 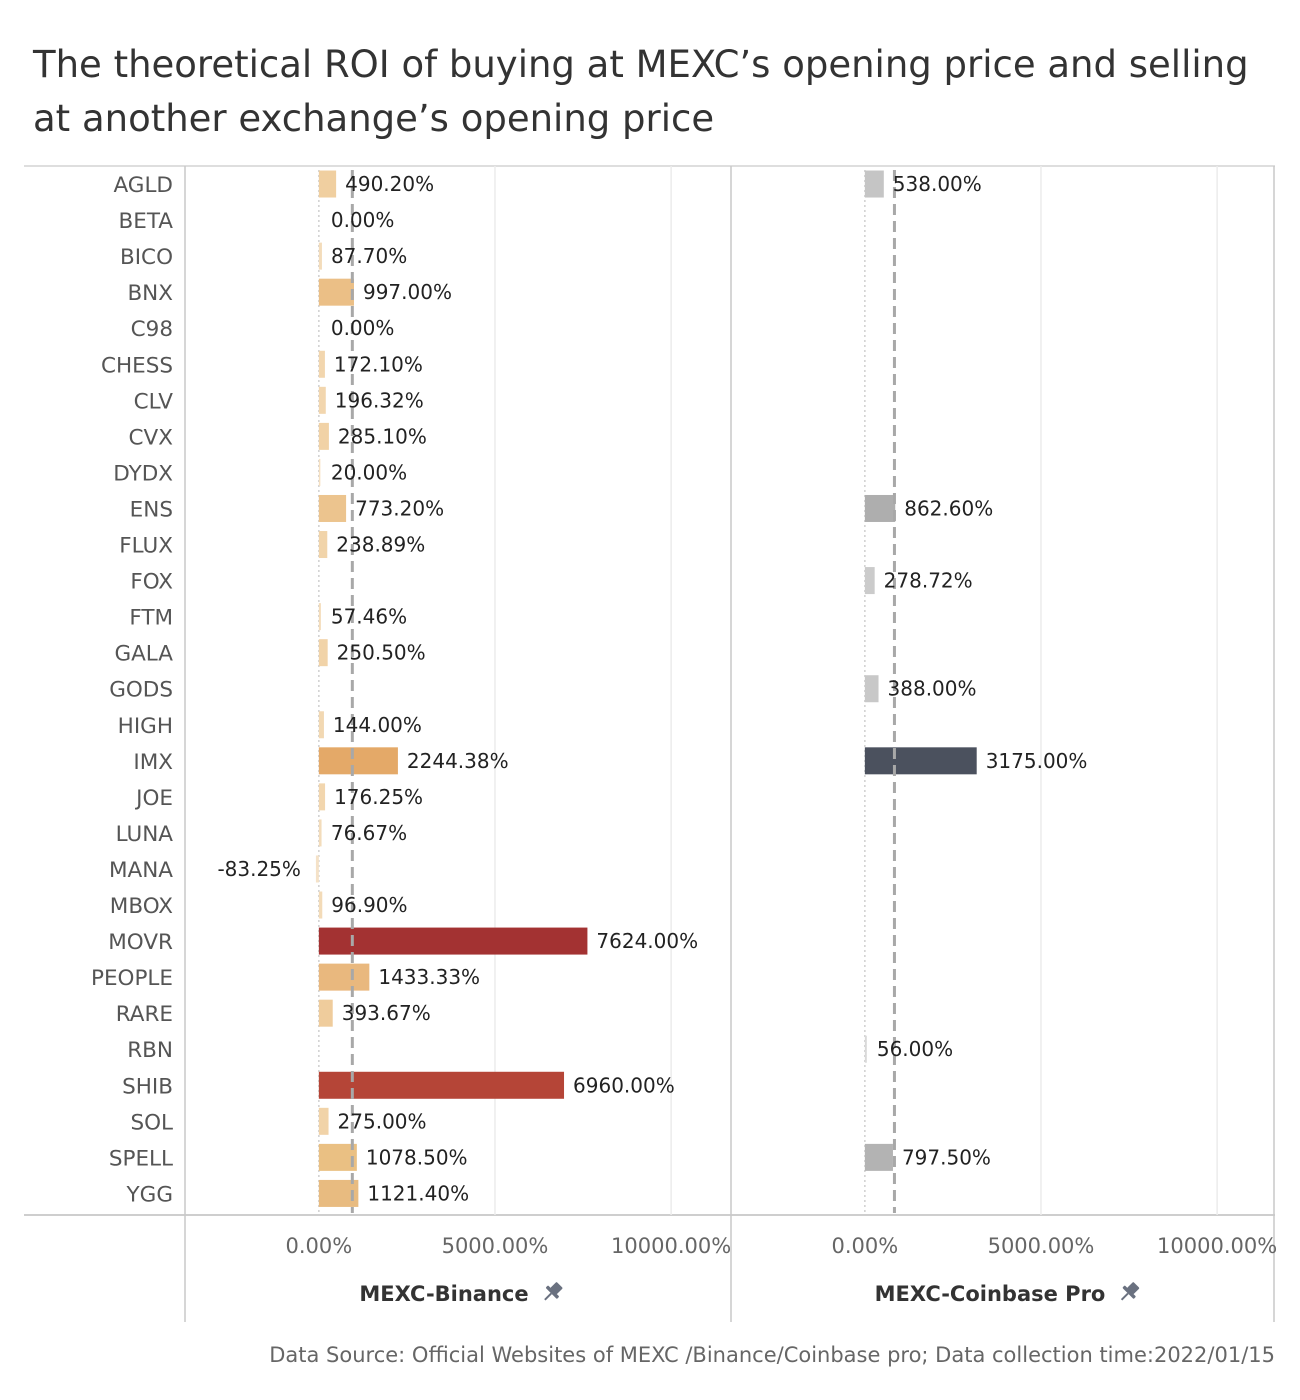 What do you see at coordinates (381, 653) in the screenshot?
I see `data-label: 250.50%` at bounding box center [381, 653].